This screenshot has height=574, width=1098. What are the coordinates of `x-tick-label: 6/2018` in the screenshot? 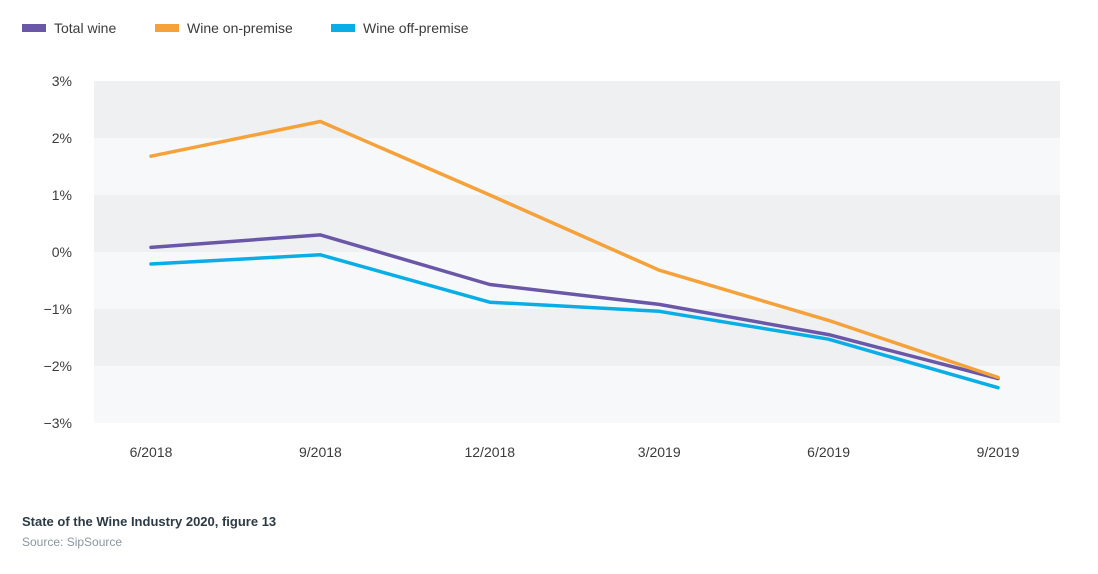 It's located at (151, 452).